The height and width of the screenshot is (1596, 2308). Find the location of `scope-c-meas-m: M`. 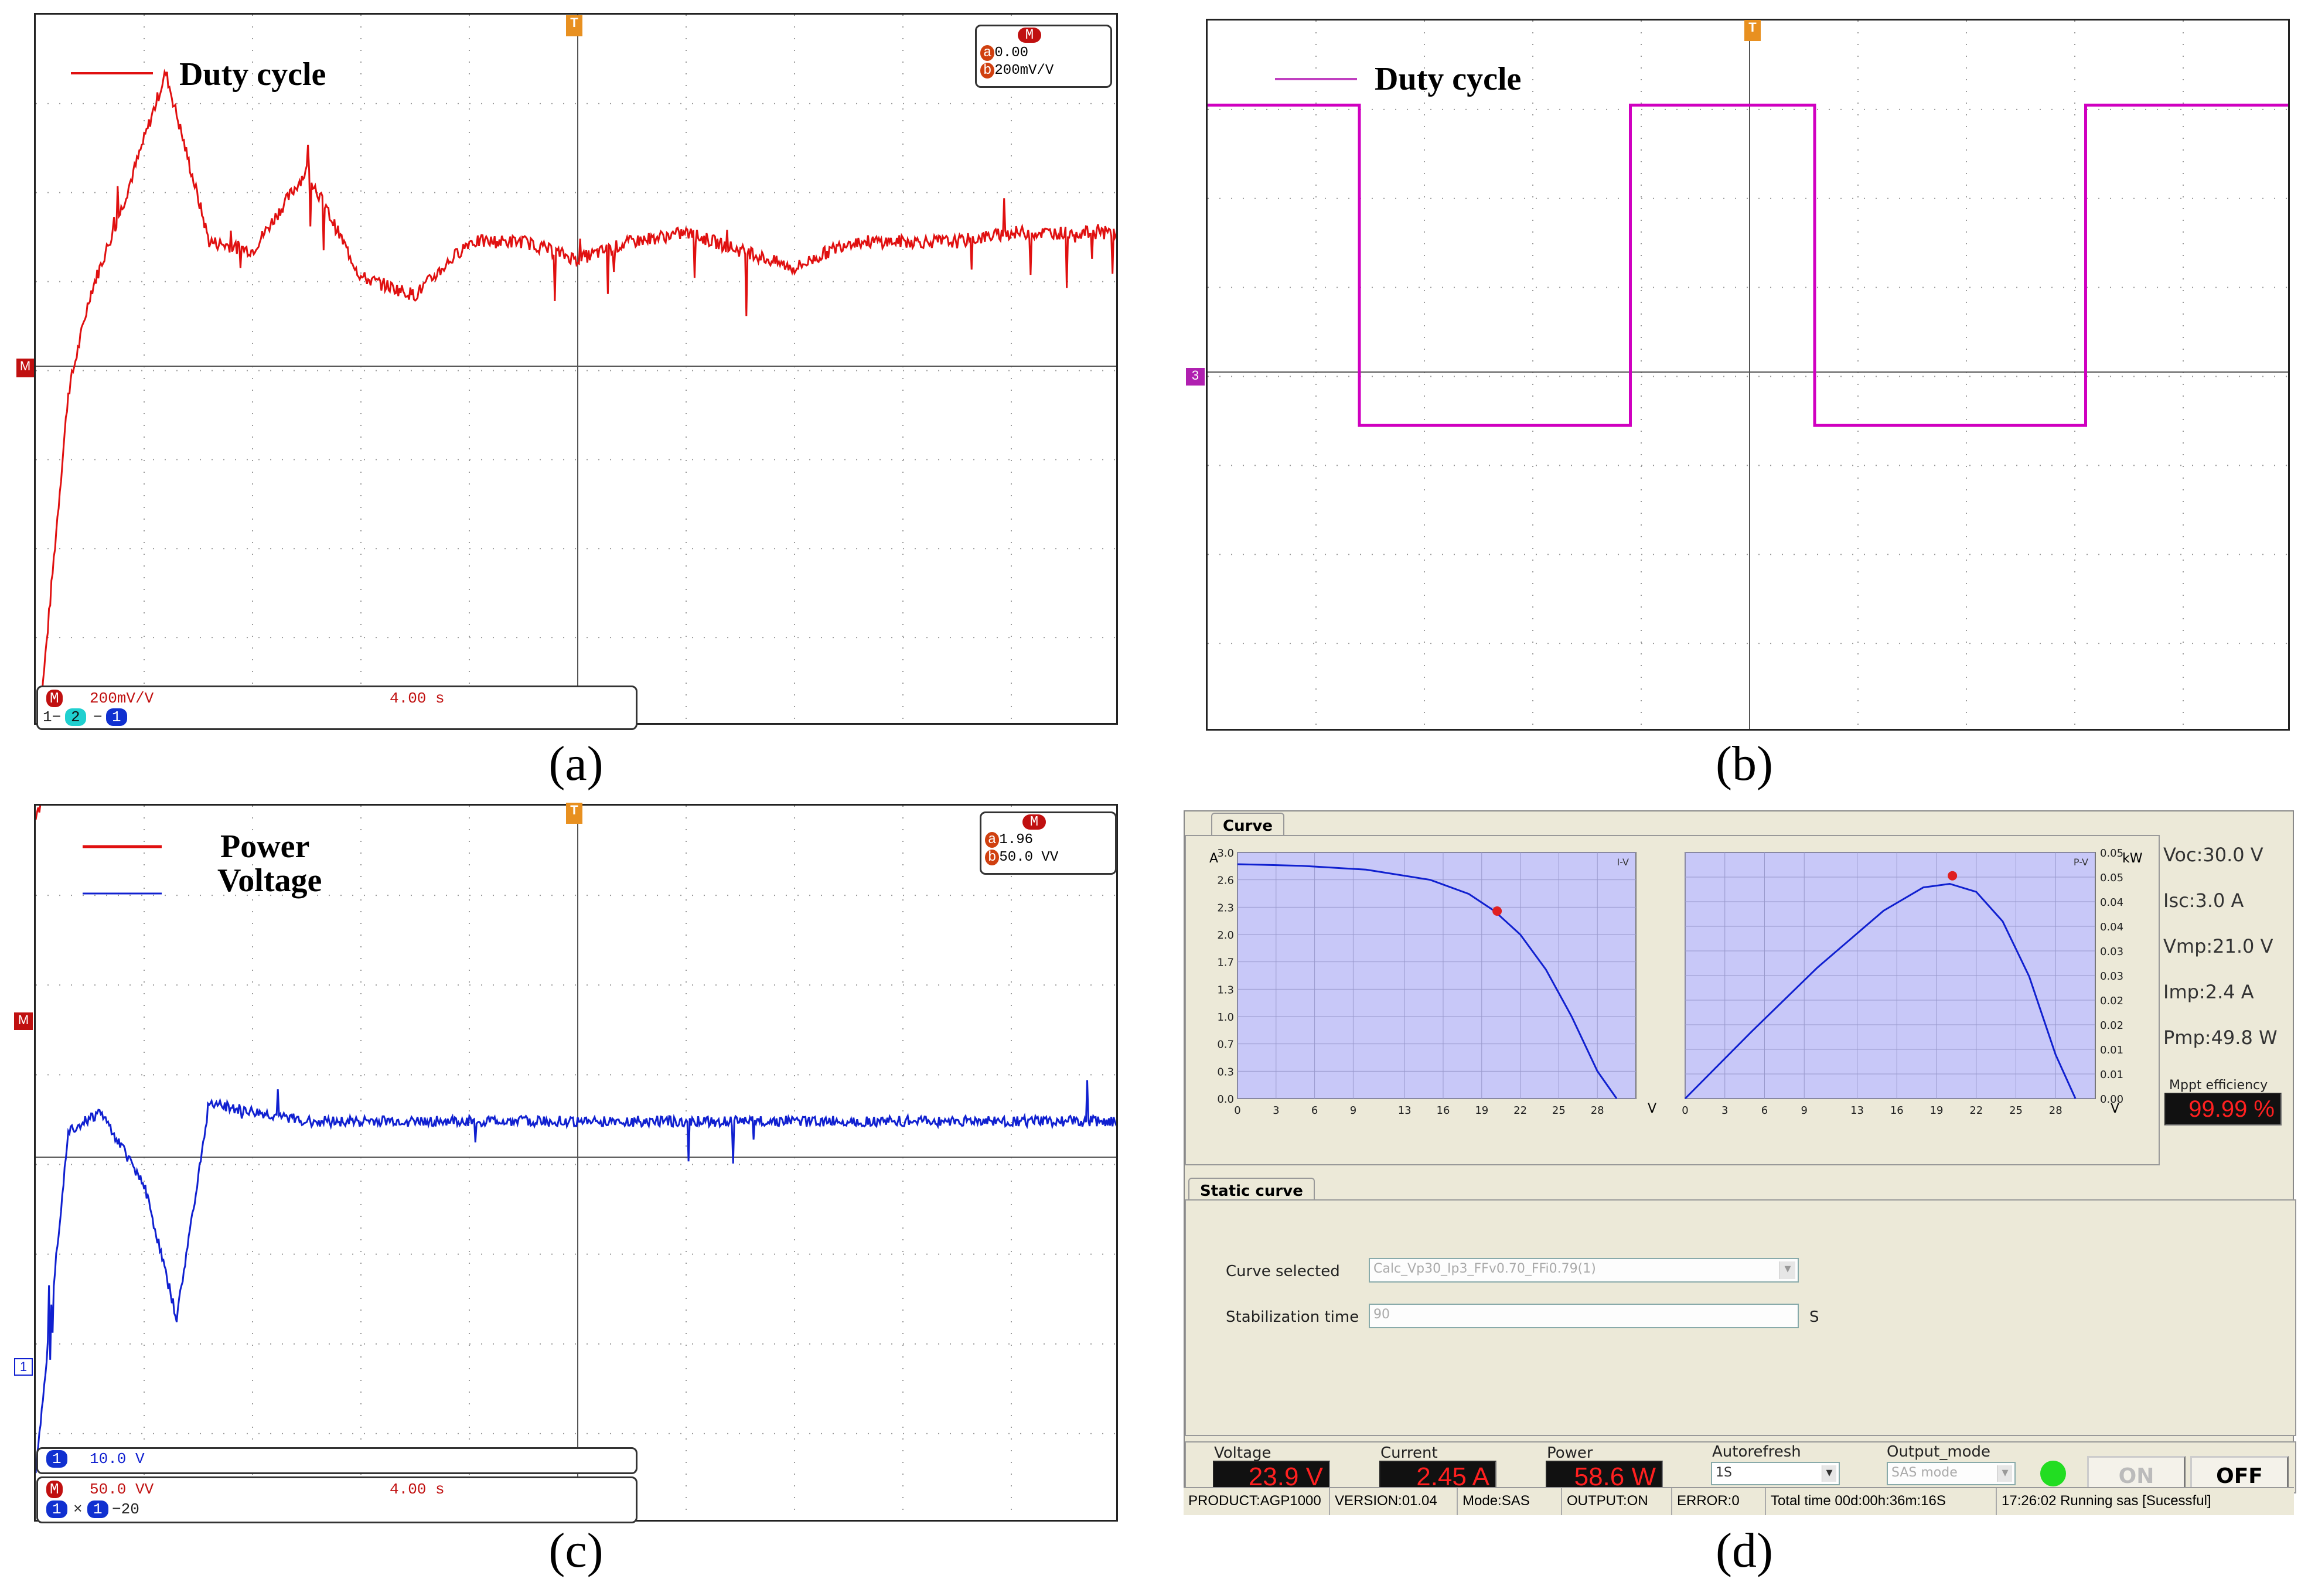

scope-c-meas-m: M is located at coordinates (1034, 822).